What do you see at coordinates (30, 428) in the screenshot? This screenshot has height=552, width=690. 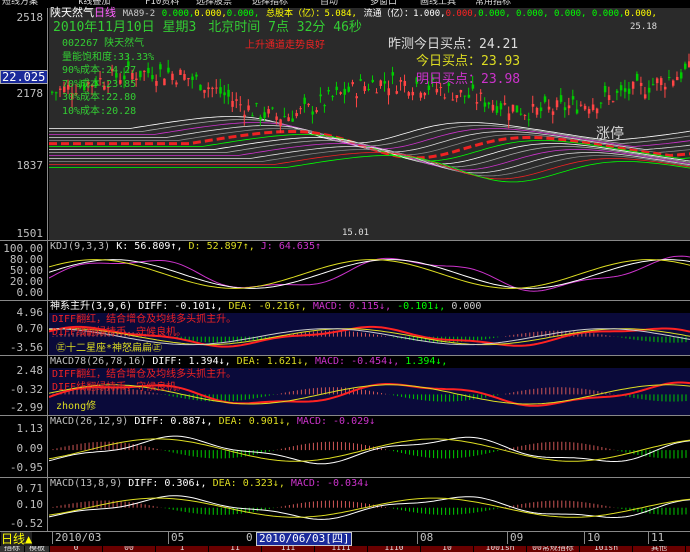 I see `y-tick: 1.13` at bounding box center [30, 428].